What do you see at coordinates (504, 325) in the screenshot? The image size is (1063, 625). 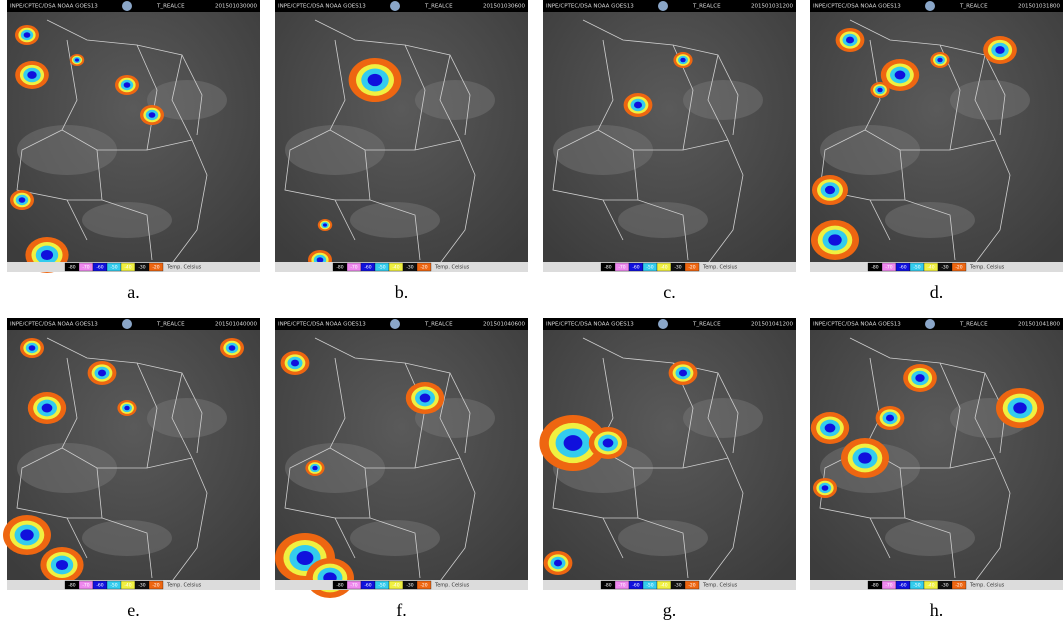 I see `header-timestamp: 201501040600` at bounding box center [504, 325].